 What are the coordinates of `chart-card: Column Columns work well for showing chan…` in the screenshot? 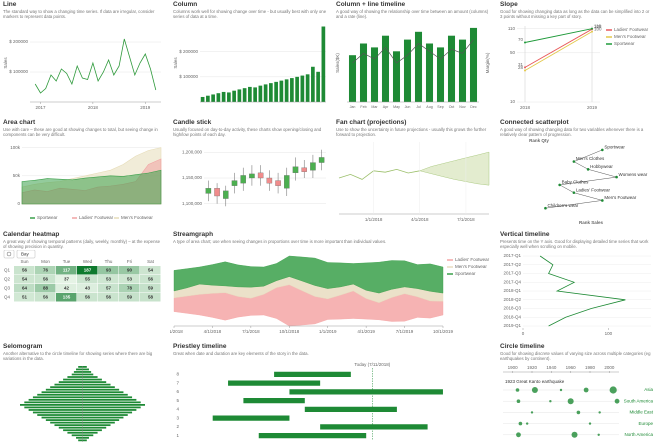 It's located at (250, 58).